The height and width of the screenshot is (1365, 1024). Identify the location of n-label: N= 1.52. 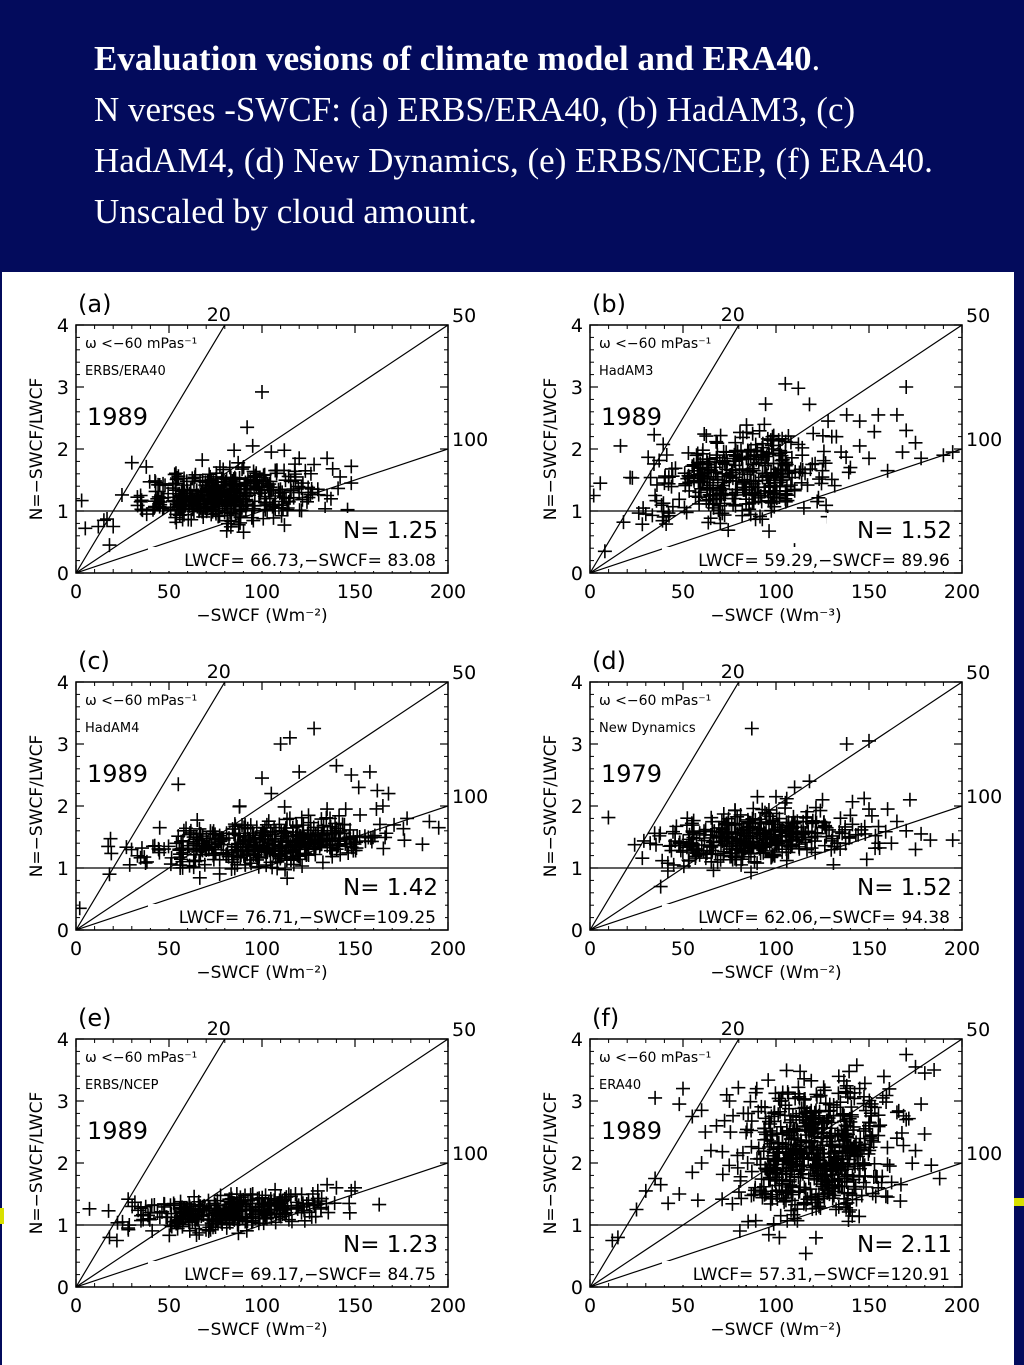
(904, 531).